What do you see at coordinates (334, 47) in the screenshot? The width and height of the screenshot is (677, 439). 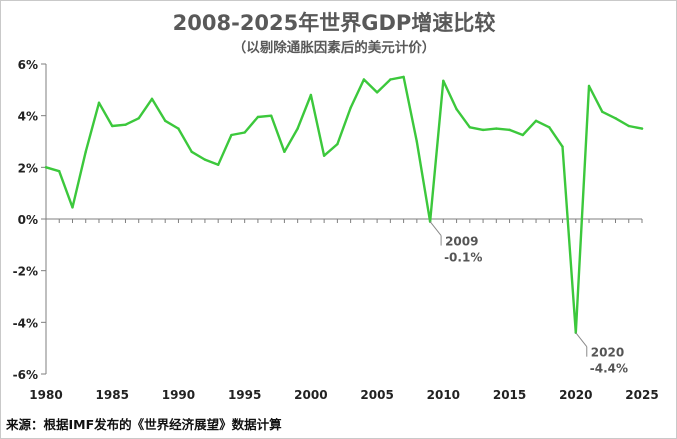 I see `chart-subtitle: （以剔除通胀因素后的美元计价）` at bounding box center [334, 47].